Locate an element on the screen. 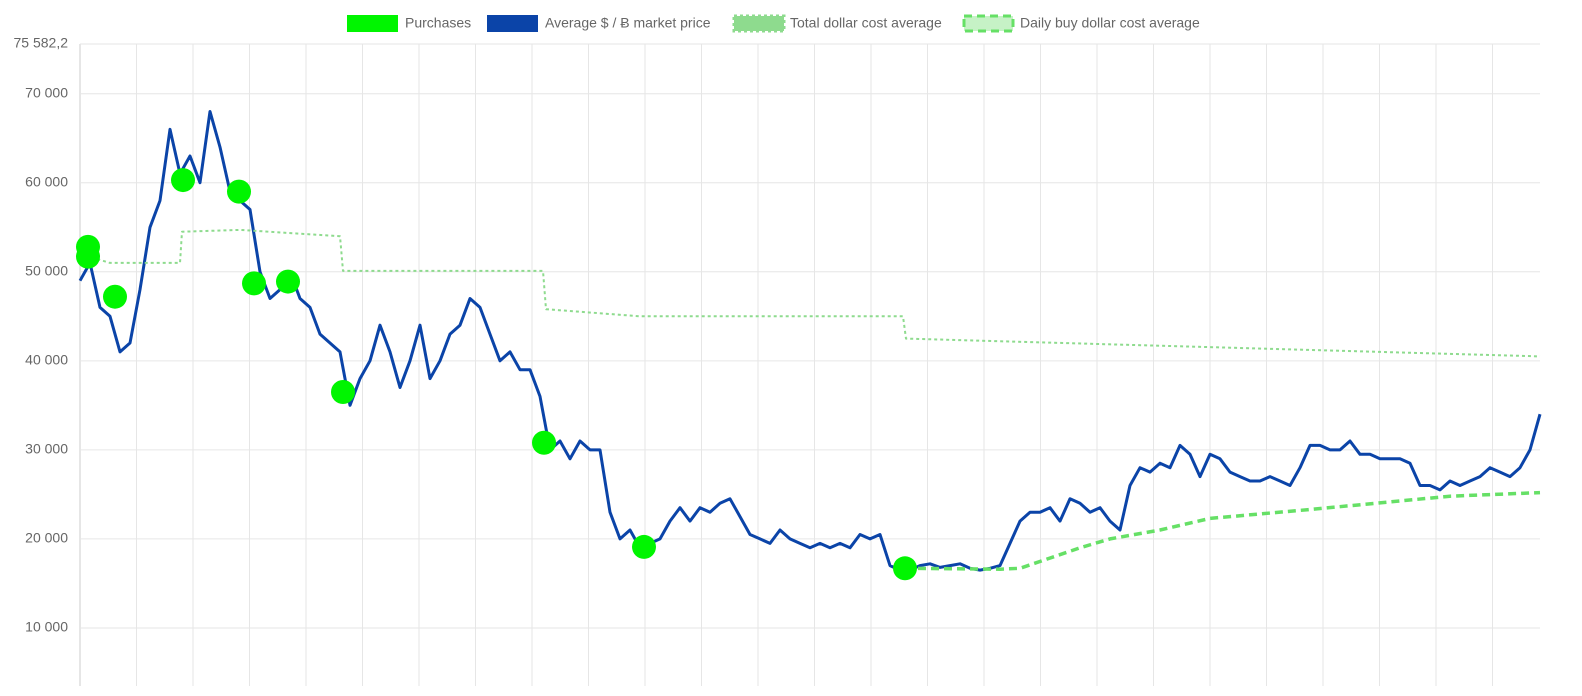 Image resolution: width=1582 pixels, height=696 pixels. legend-label: Purchases is located at coordinates (438, 23).